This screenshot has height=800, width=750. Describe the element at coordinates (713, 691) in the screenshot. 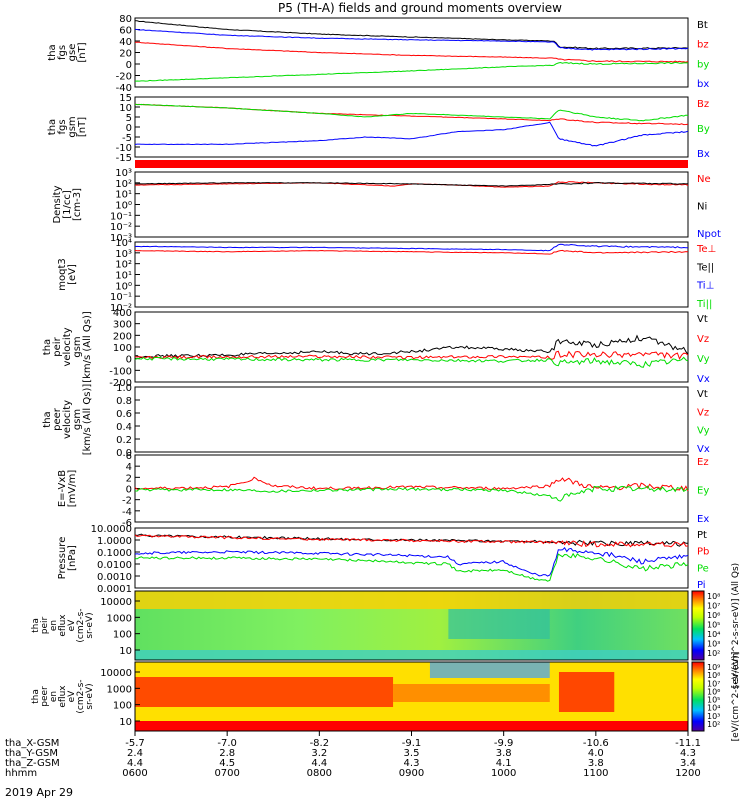

I see `colorbar-tick-label: 10⁶` at that location.